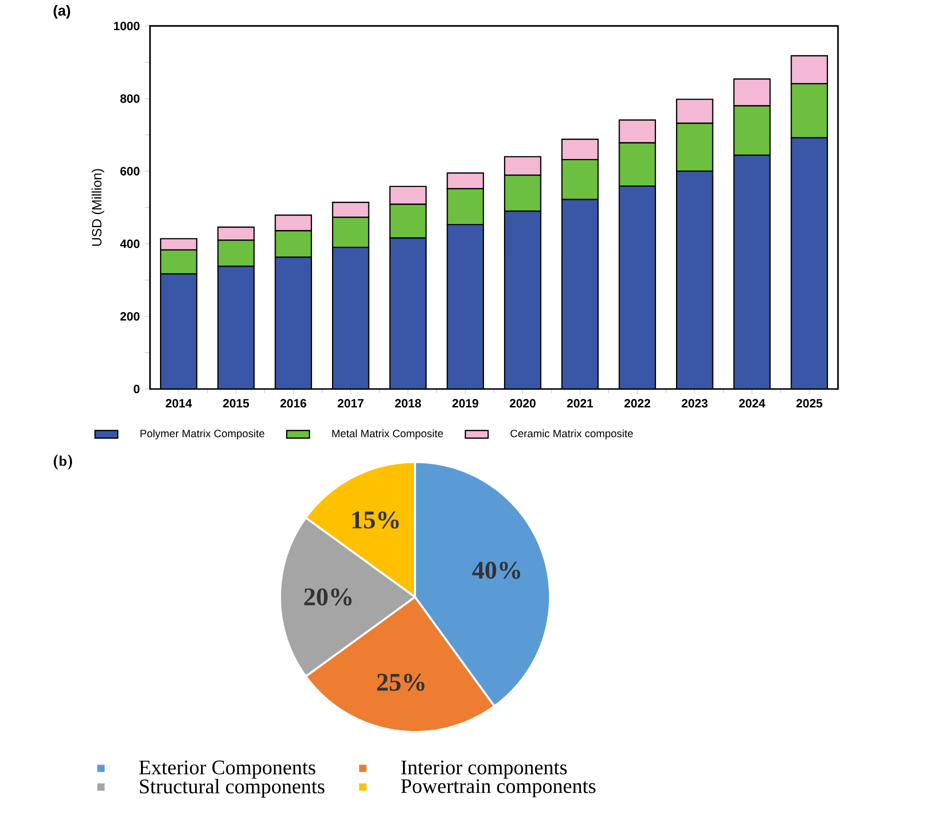  I want to click on legend-label: Structural components, so click(232, 788).